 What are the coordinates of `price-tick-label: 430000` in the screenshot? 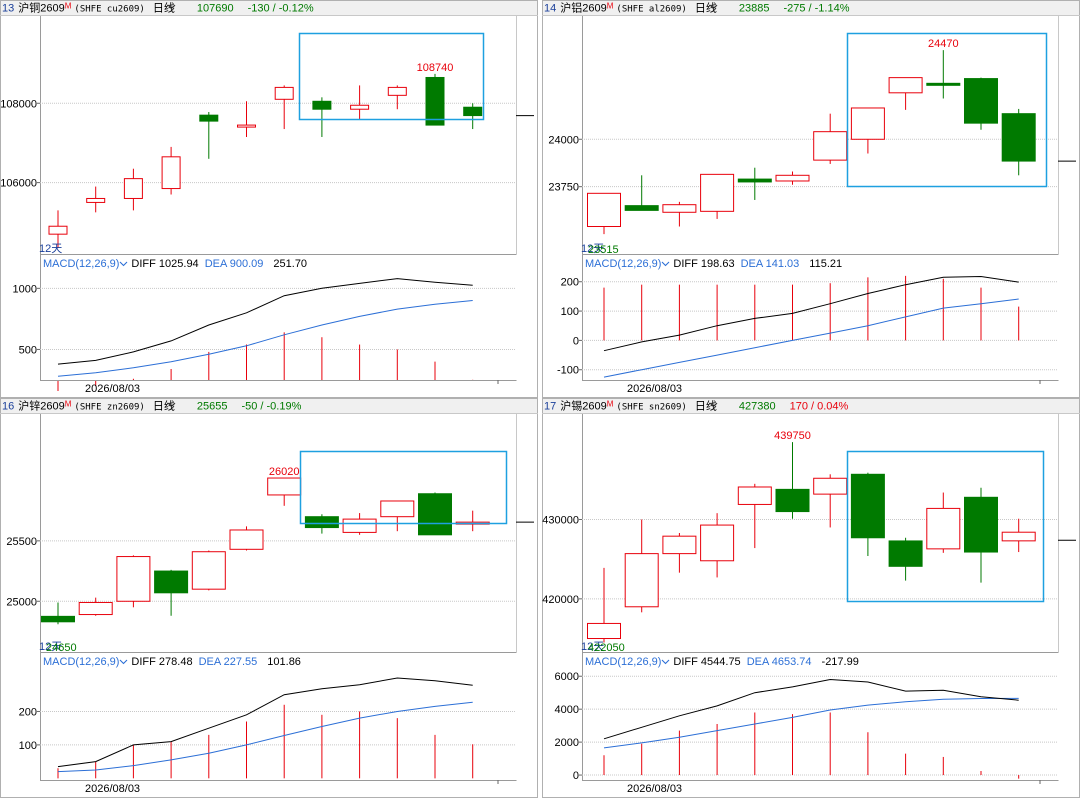 It's located at (560, 521).